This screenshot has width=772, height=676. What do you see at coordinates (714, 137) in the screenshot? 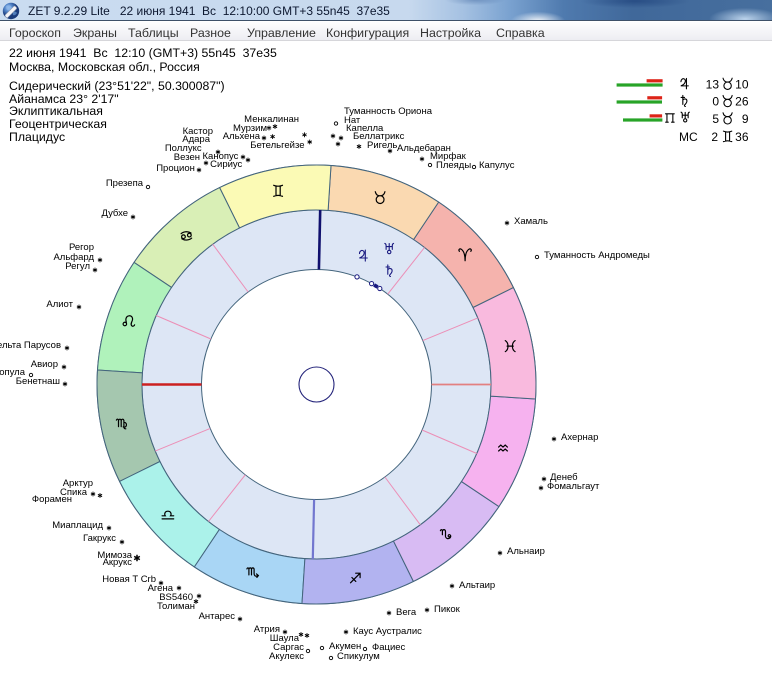
I see `svg-text: 2` at bounding box center [714, 137].